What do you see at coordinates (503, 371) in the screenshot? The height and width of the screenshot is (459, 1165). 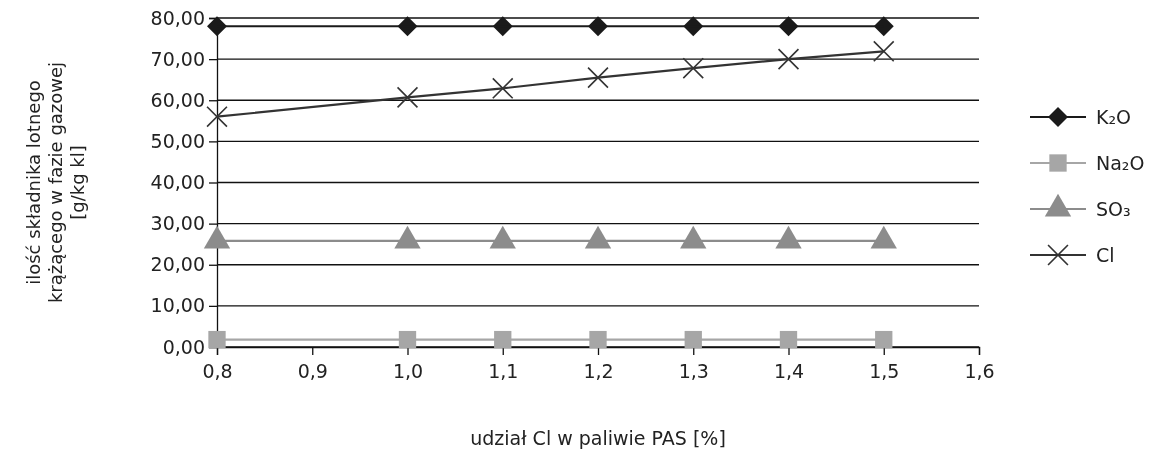 I see `x-tick-label: 1,1` at bounding box center [503, 371].